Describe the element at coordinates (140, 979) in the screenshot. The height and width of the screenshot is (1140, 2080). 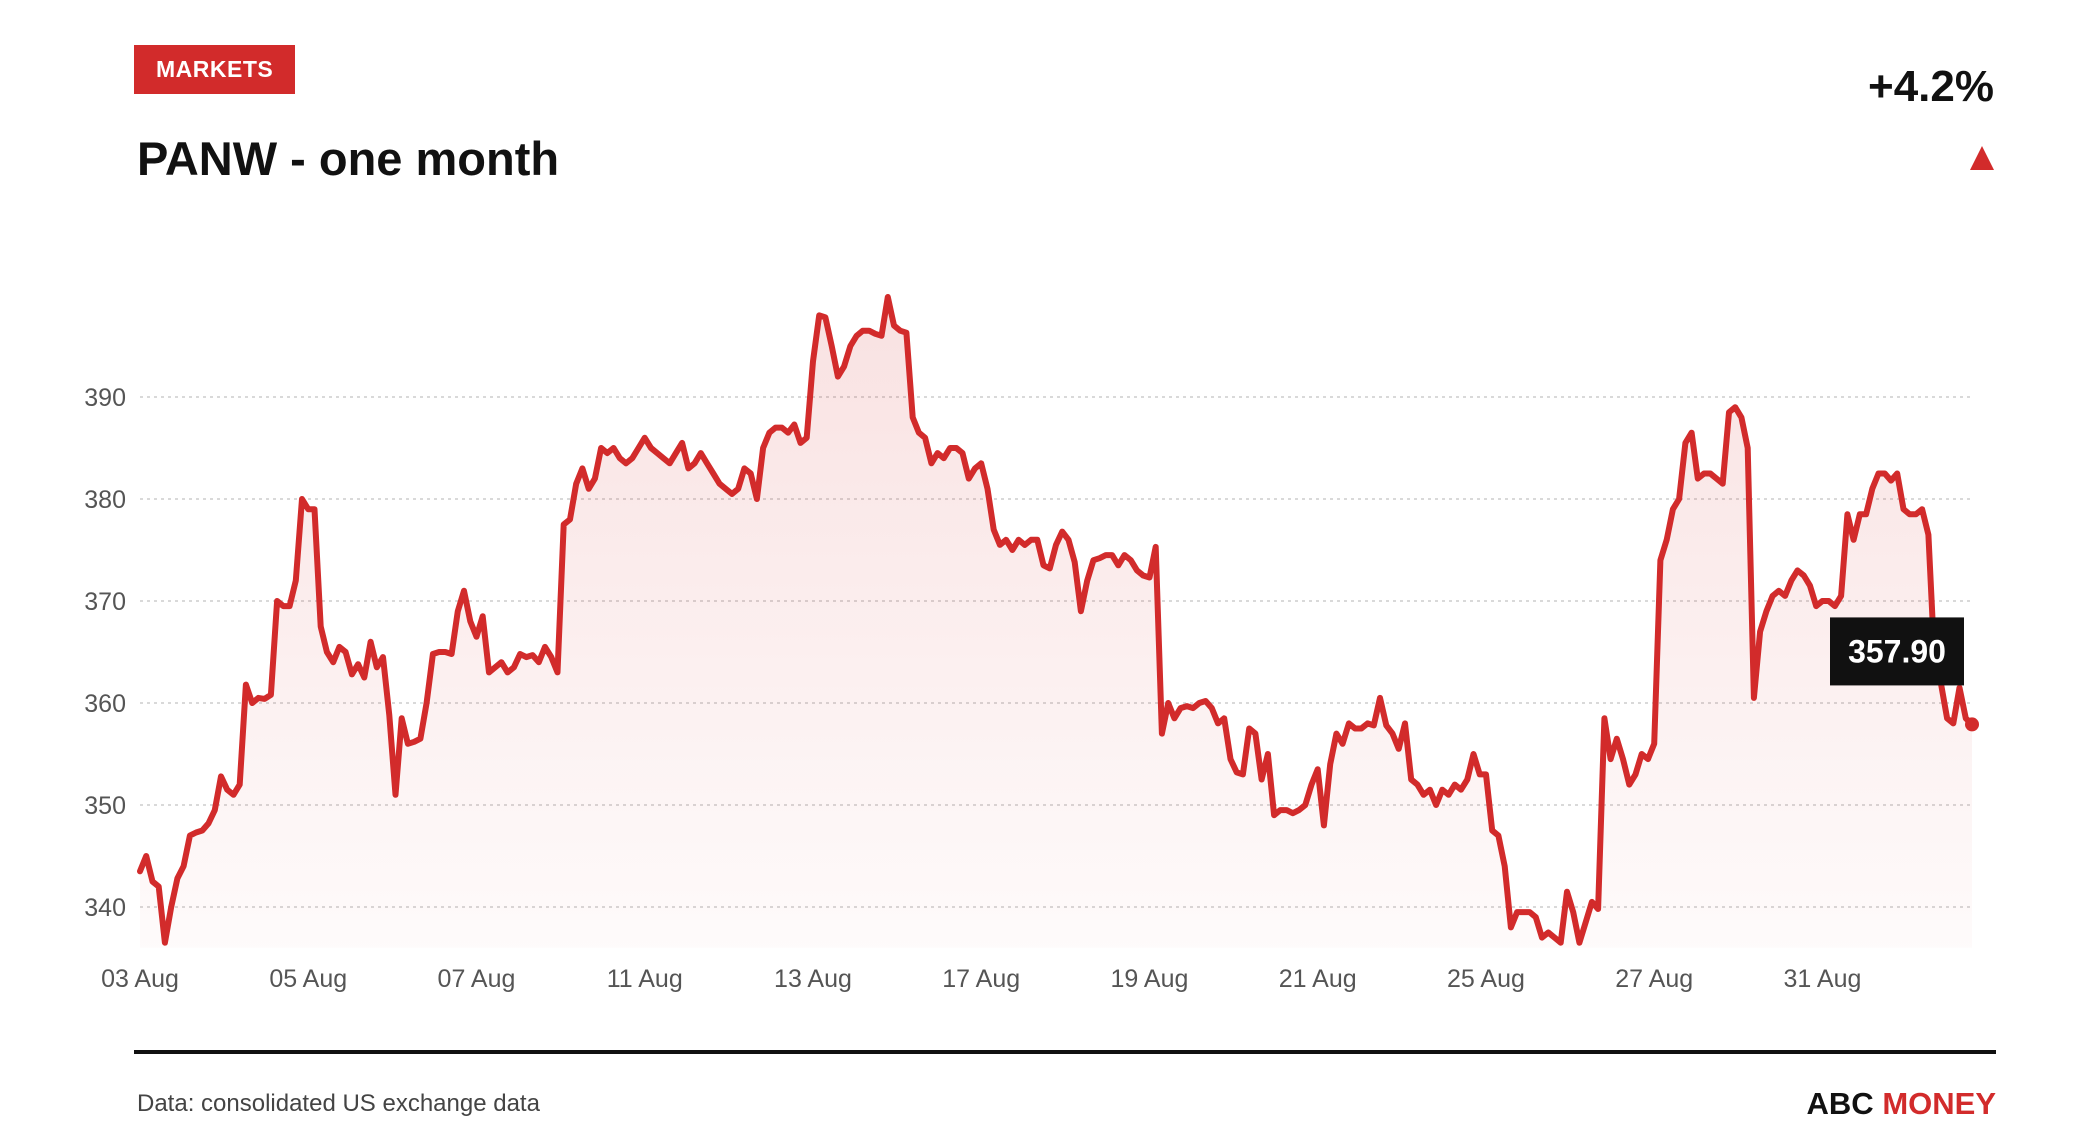
I see `x-tick-label: 03 Aug` at that location.